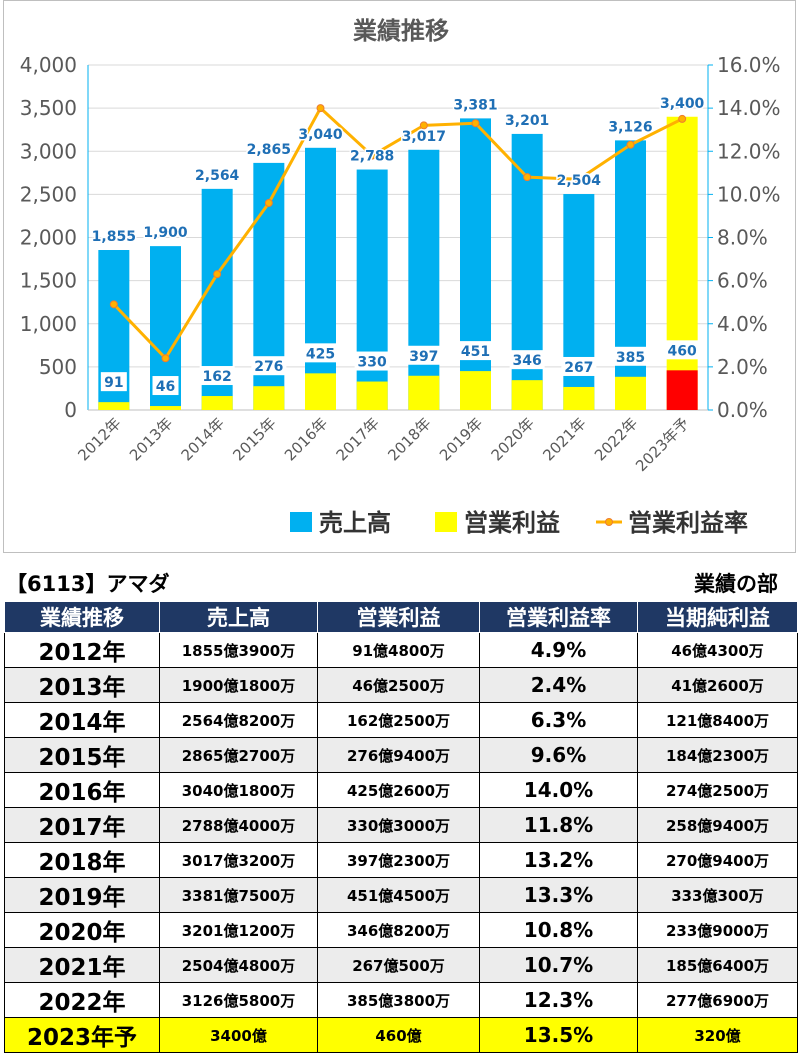 Image resolution: width=800 pixels, height=1053 pixels. I want to click on table-cell-year: 2020年, so click(82, 930).